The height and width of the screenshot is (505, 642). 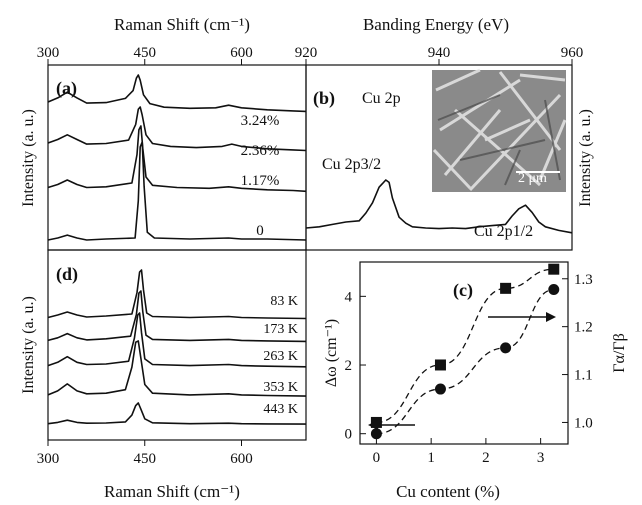 What do you see at coordinates (373, 425) in the screenshot?
I see `panel-c-left-arrowhead` at bounding box center [373, 425].